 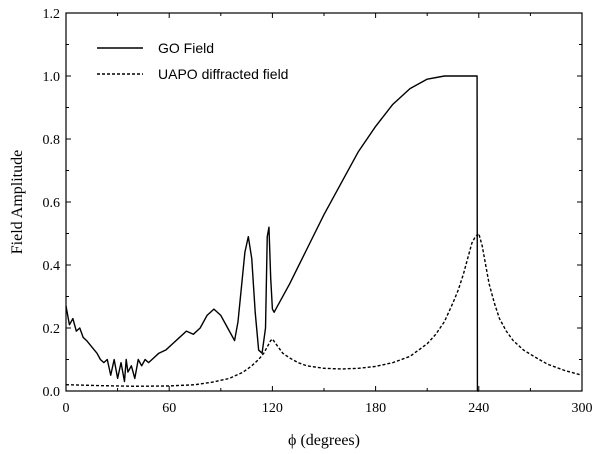 I want to click on y-tick-label: 0.4, so click(x=52, y=266).